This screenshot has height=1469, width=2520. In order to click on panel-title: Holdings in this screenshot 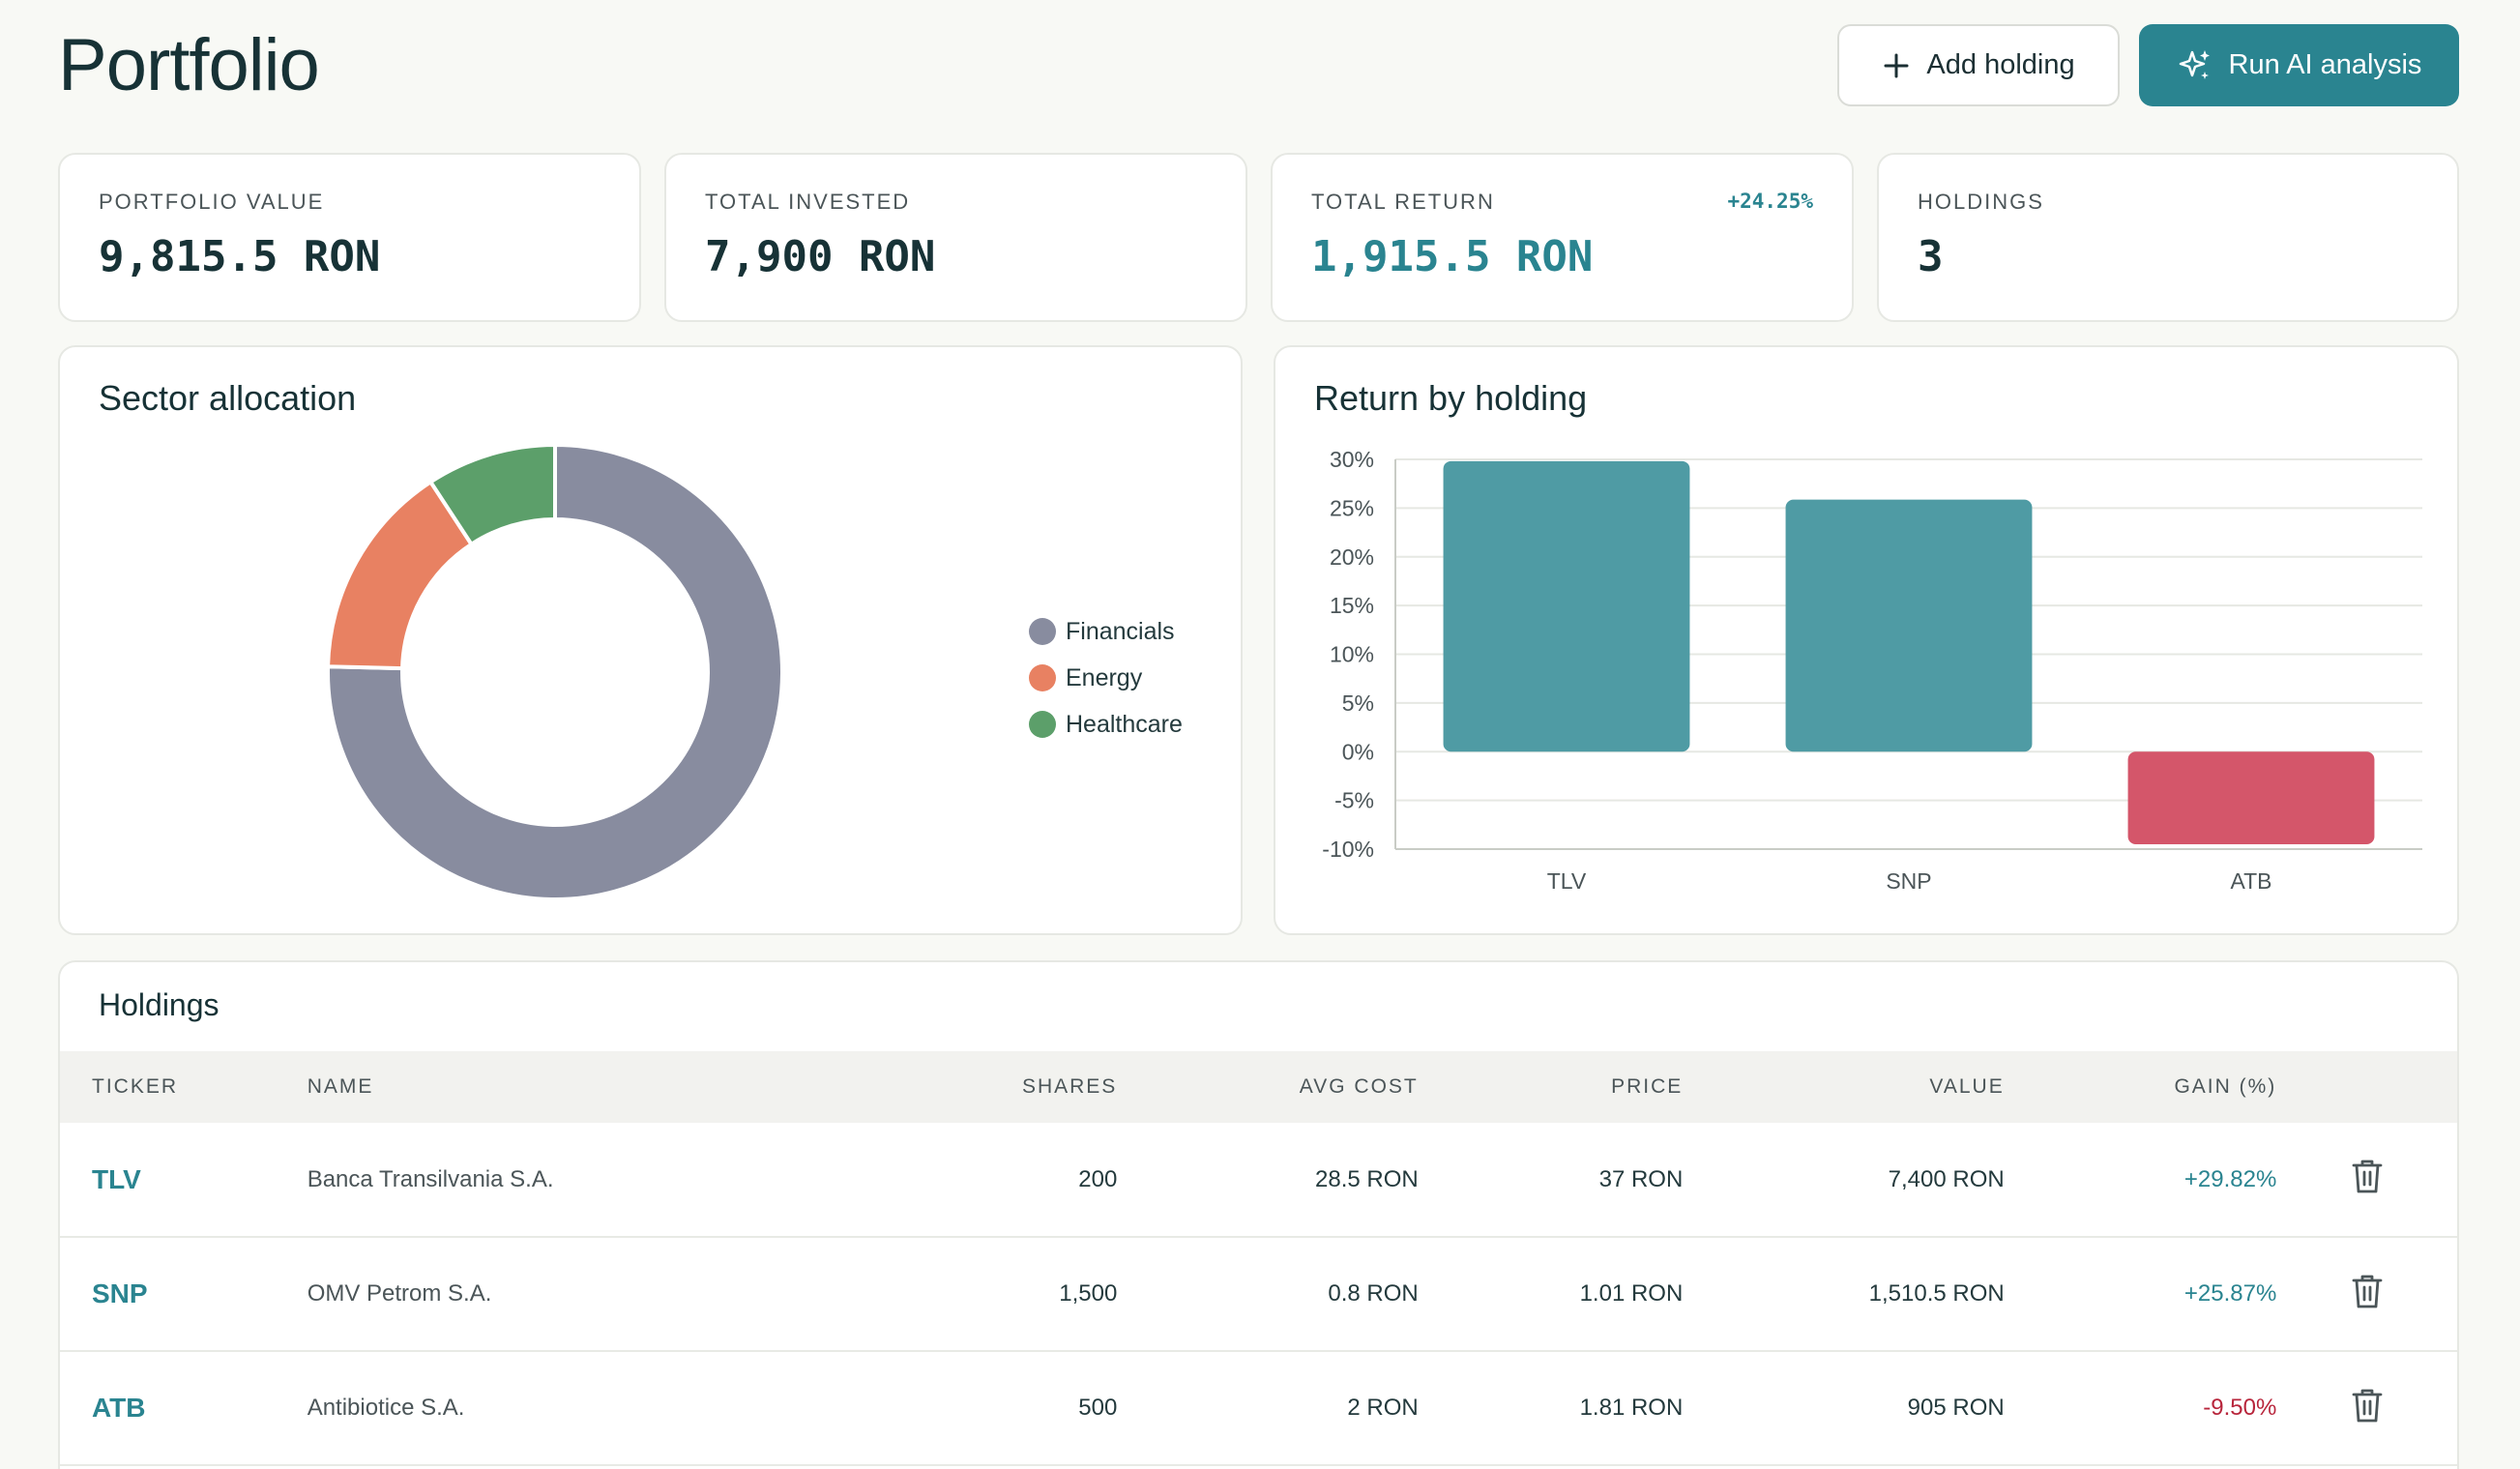, I will do `click(160, 1005)`.